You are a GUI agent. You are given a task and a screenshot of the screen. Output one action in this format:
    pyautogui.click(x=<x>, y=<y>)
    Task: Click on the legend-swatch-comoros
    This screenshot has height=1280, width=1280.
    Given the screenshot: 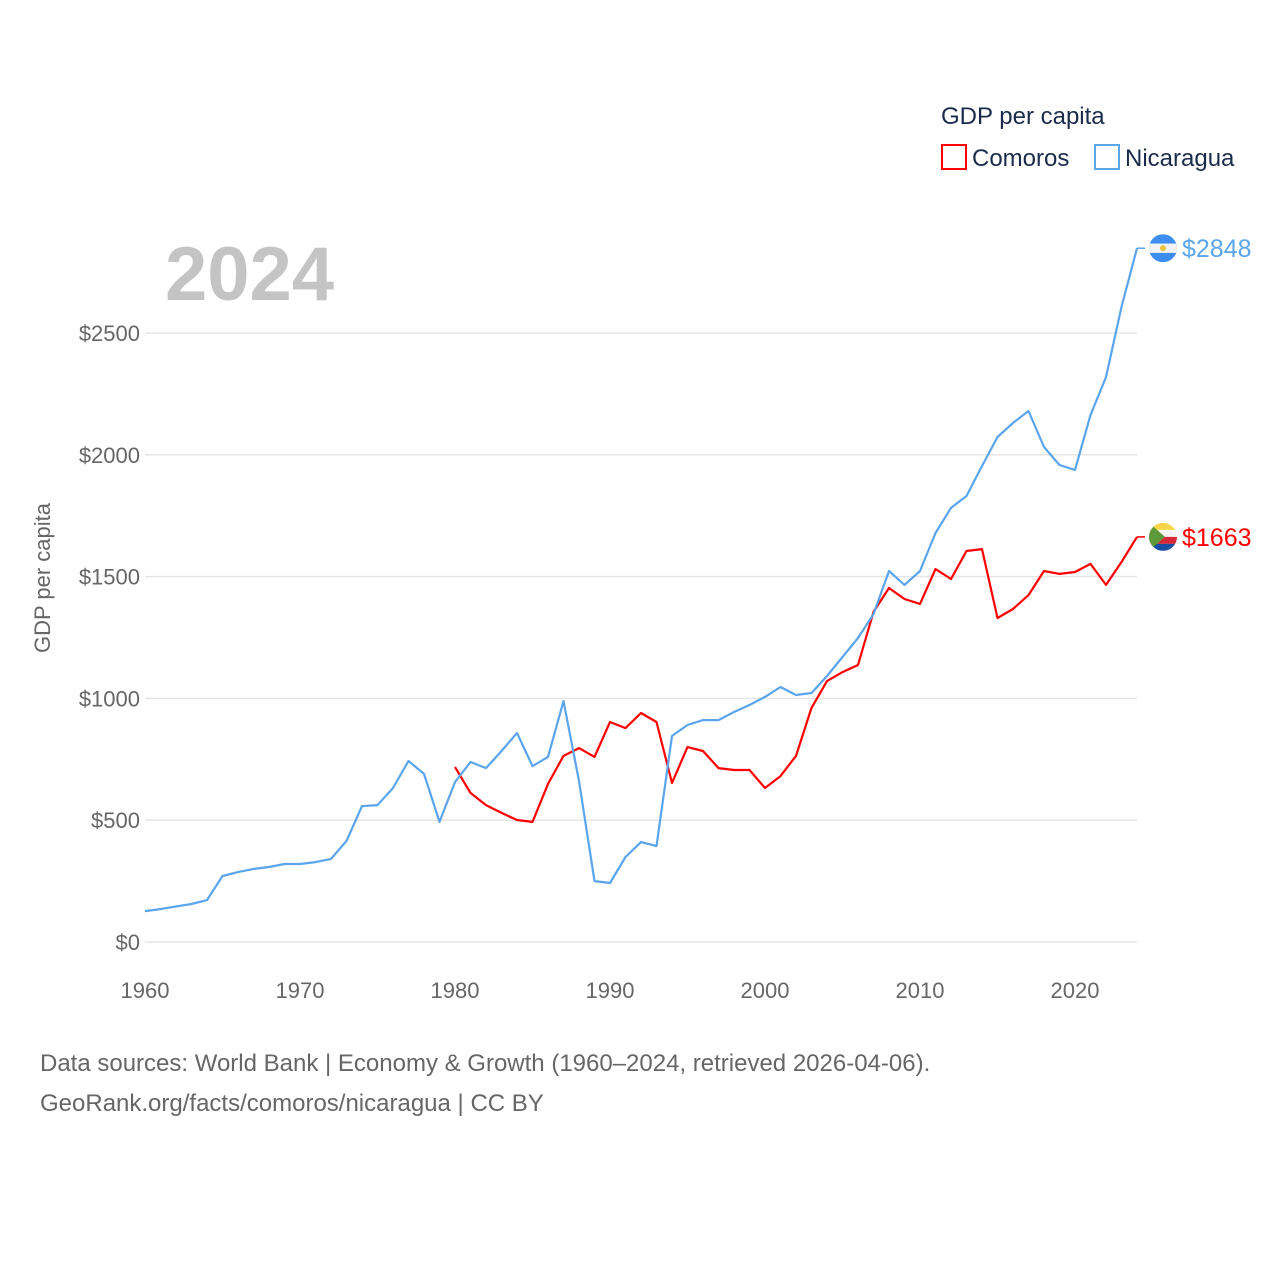 What is the action you would take?
    pyautogui.click(x=954, y=157)
    